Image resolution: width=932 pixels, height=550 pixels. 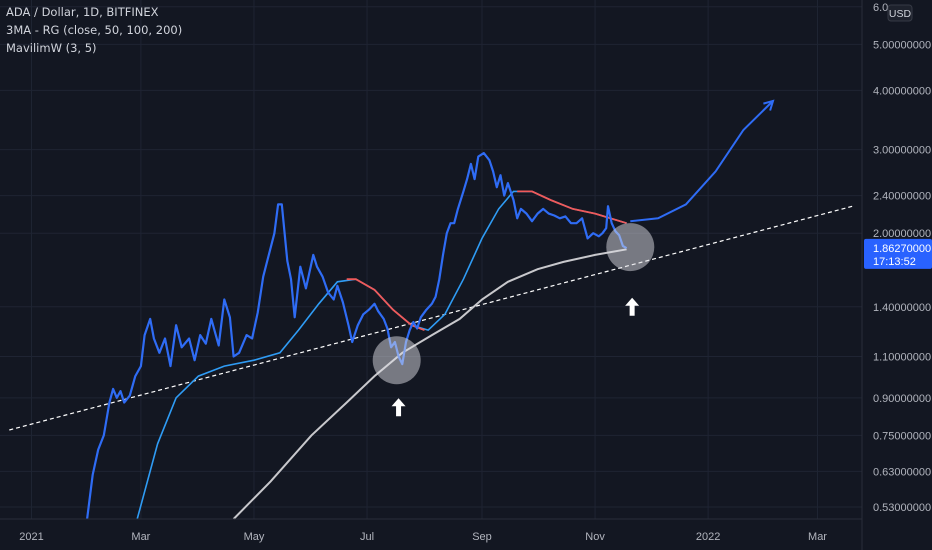 I want to click on time-tick-label: Sep, so click(x=482, y=537).